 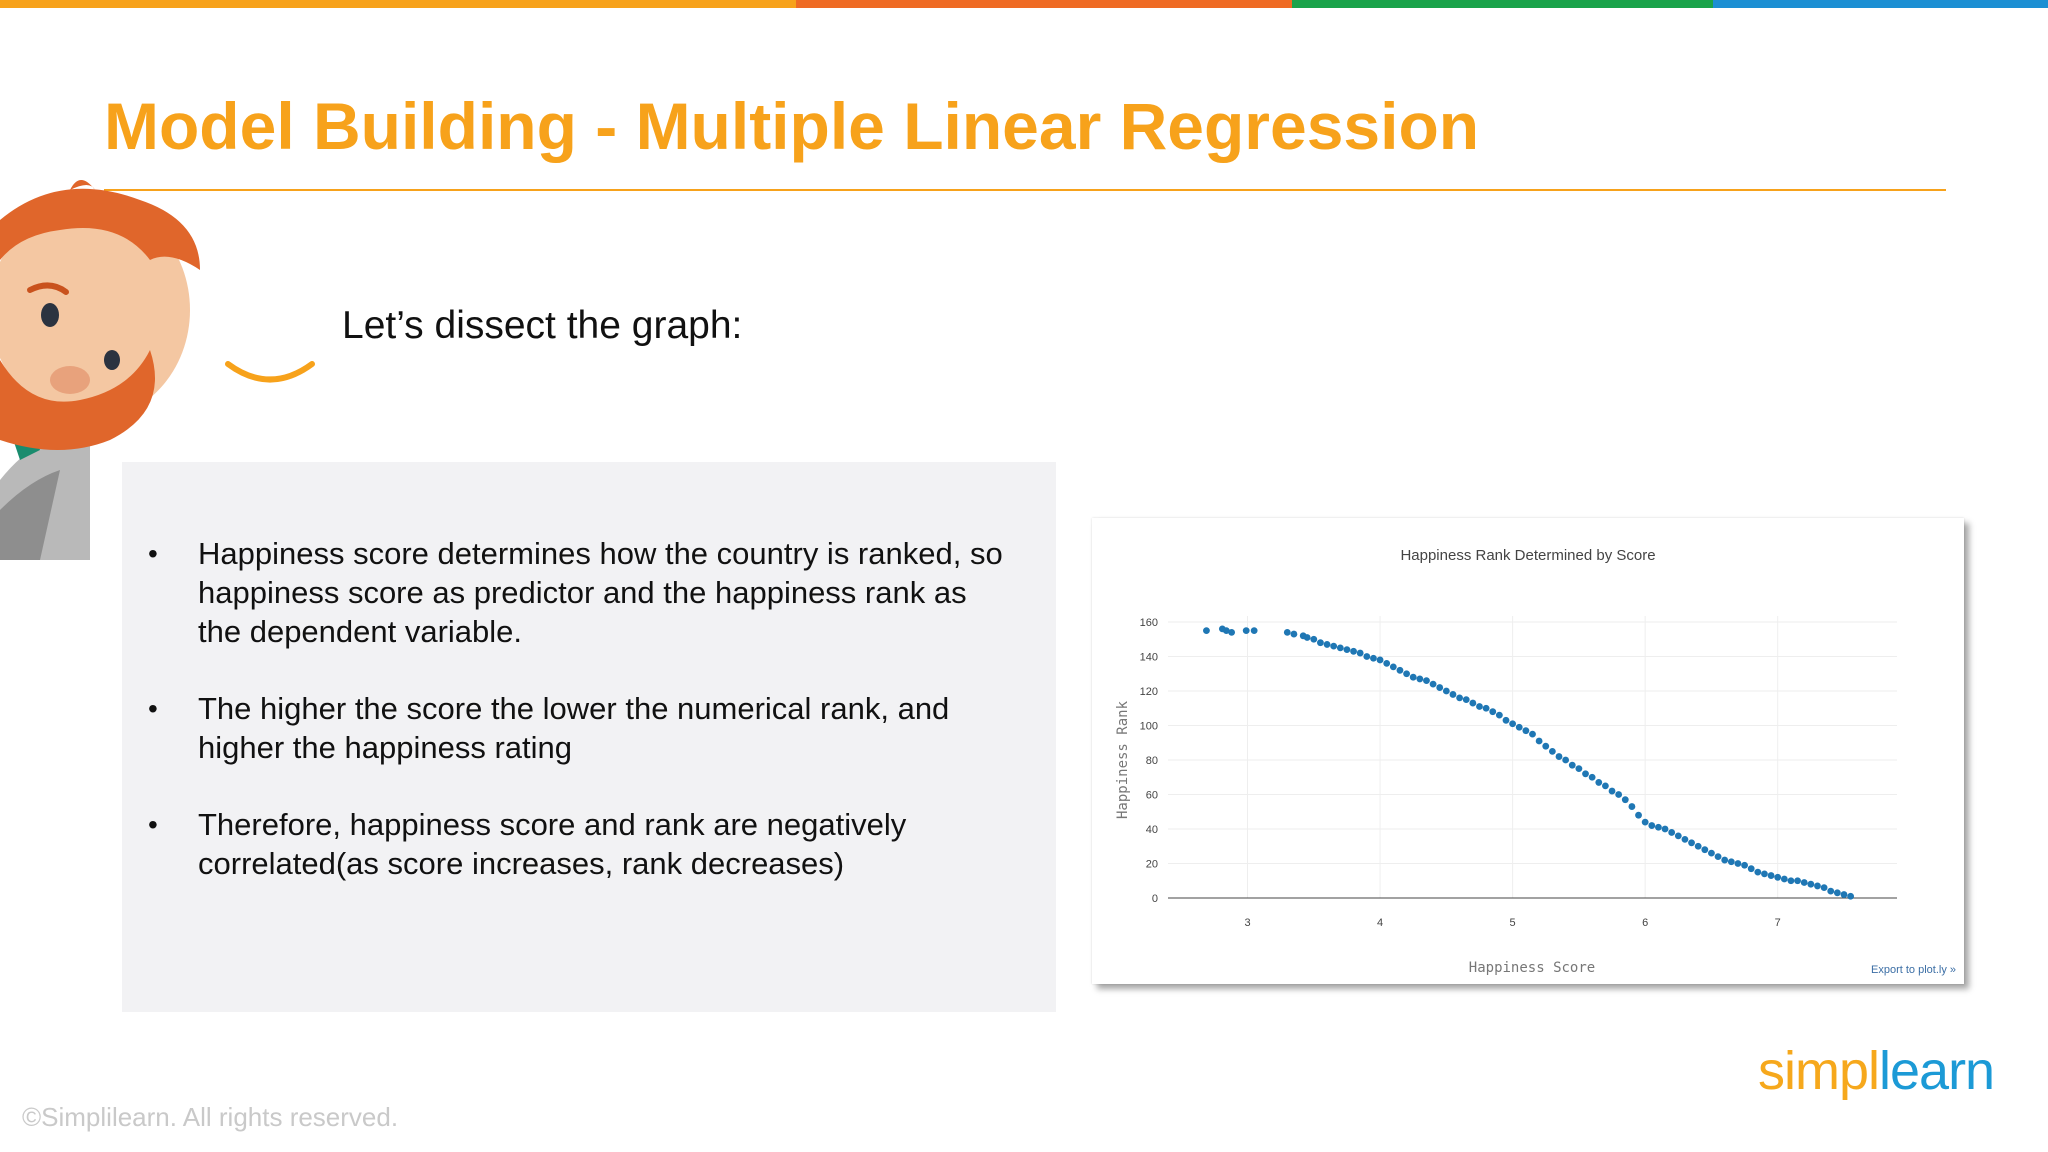 I want to click on x-axis-label: Happiness Score, so click(x=1532, y=968).